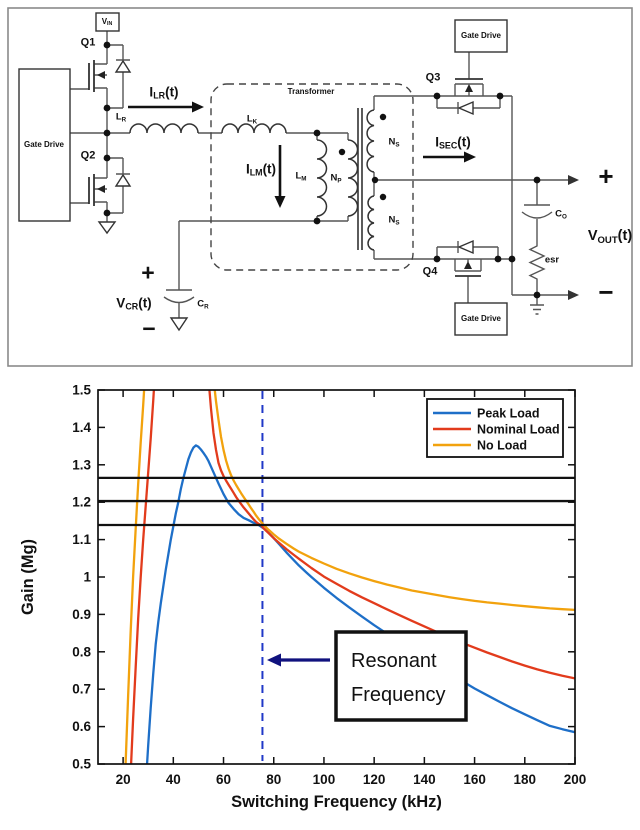  What do you see at coordinates (606, 292) in the screenshot?
I see `vout-minus-sign: −` at bounding box center [606, 292].